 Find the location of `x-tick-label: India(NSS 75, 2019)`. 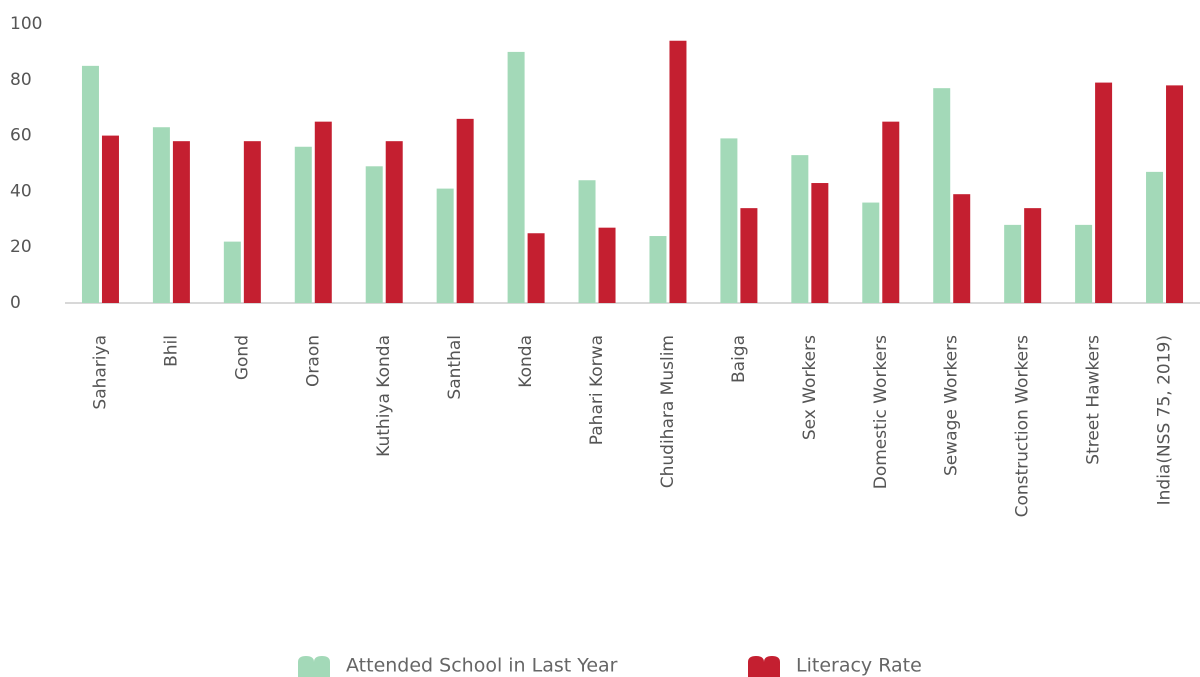

x-tick-label: India(NSS 75, 2019) is located at coordinates (1165, 420).